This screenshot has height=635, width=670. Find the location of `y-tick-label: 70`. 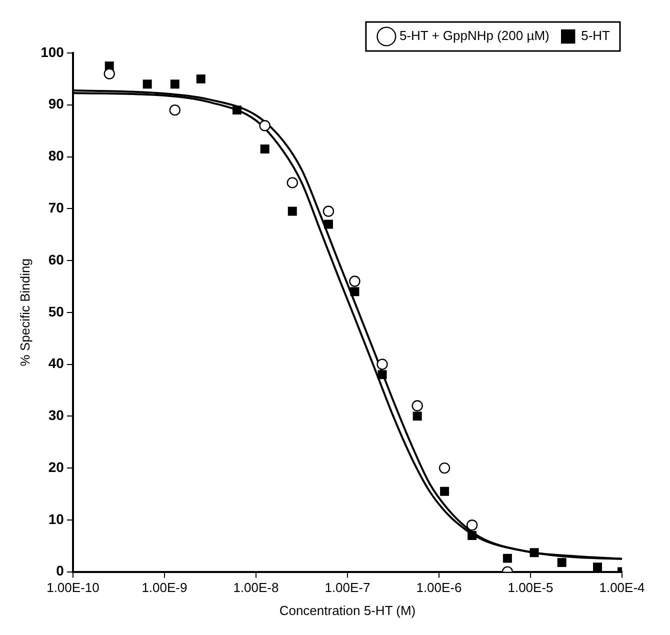

y-tick-label: 70 is located at coordinates (56, 208).